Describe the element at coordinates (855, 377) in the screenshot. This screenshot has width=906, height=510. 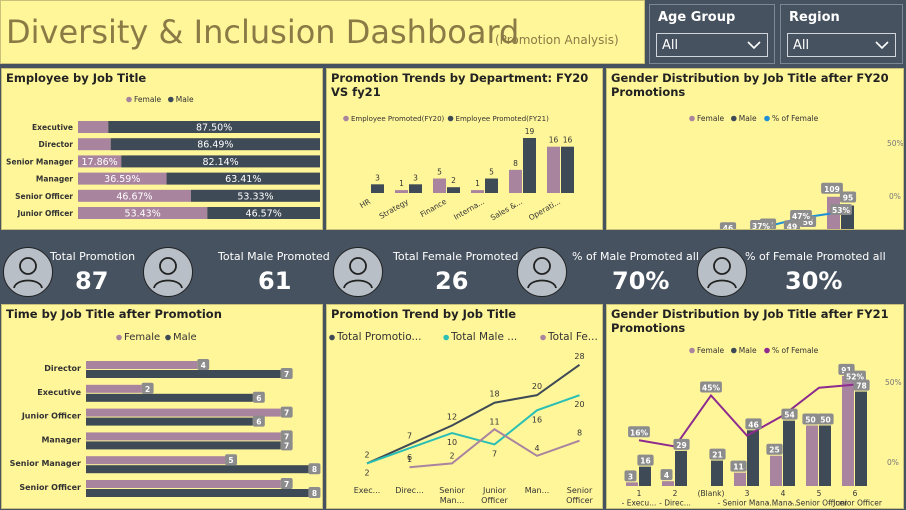
I see `pct-data-label: 52%` at that location.